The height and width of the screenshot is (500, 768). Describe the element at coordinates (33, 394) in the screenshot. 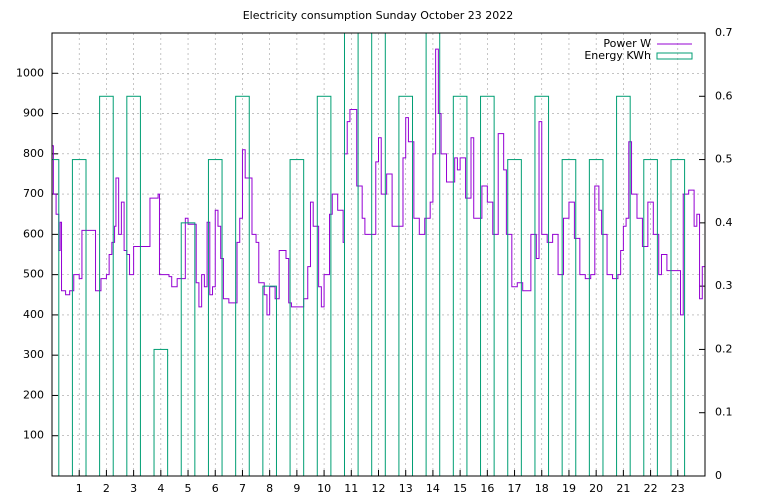

I see `y-tick-label: 200` at that location.